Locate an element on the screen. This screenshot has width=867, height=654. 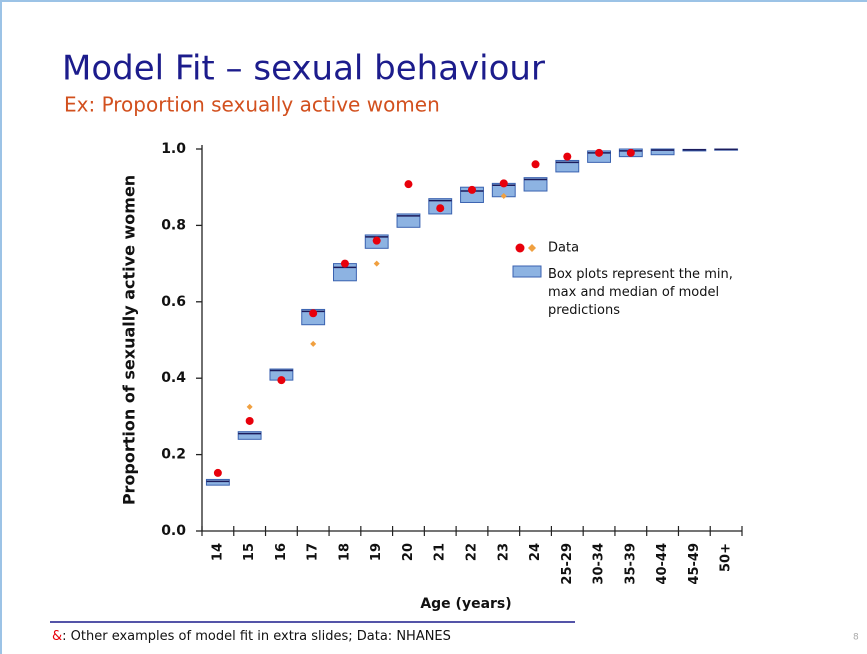
x-tick-label: 40-44 is located at coordinates (662, 564).